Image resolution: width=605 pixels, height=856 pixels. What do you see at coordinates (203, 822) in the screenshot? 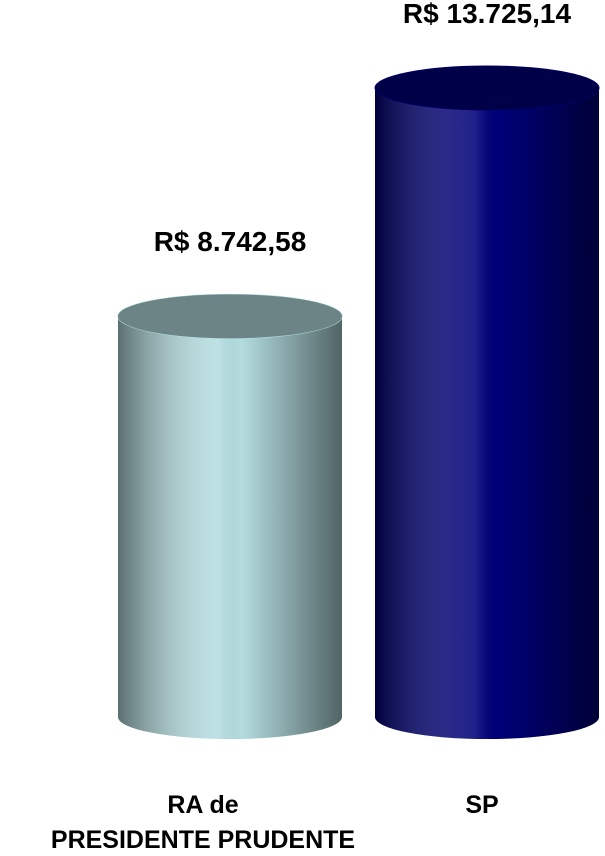
I see `category-label: RA de PRESIDENTE PRUDENTE` at bounding box center [203, 822].